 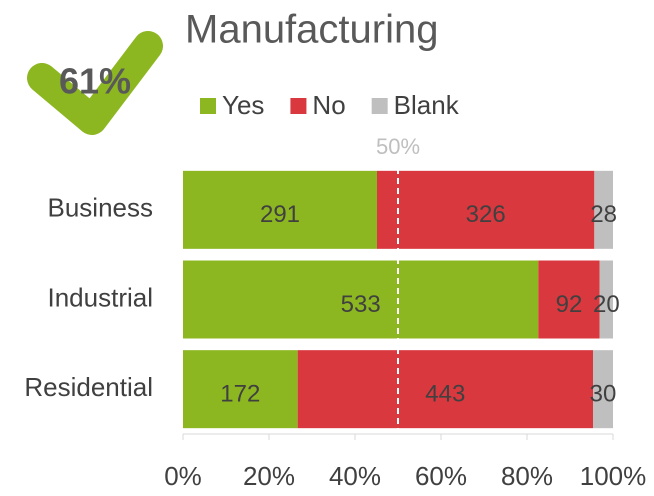 What do you see at coordinates (88, 387) in the screenshot?
I see `y-tick-label: Residential` at bounding box center [88, 387].